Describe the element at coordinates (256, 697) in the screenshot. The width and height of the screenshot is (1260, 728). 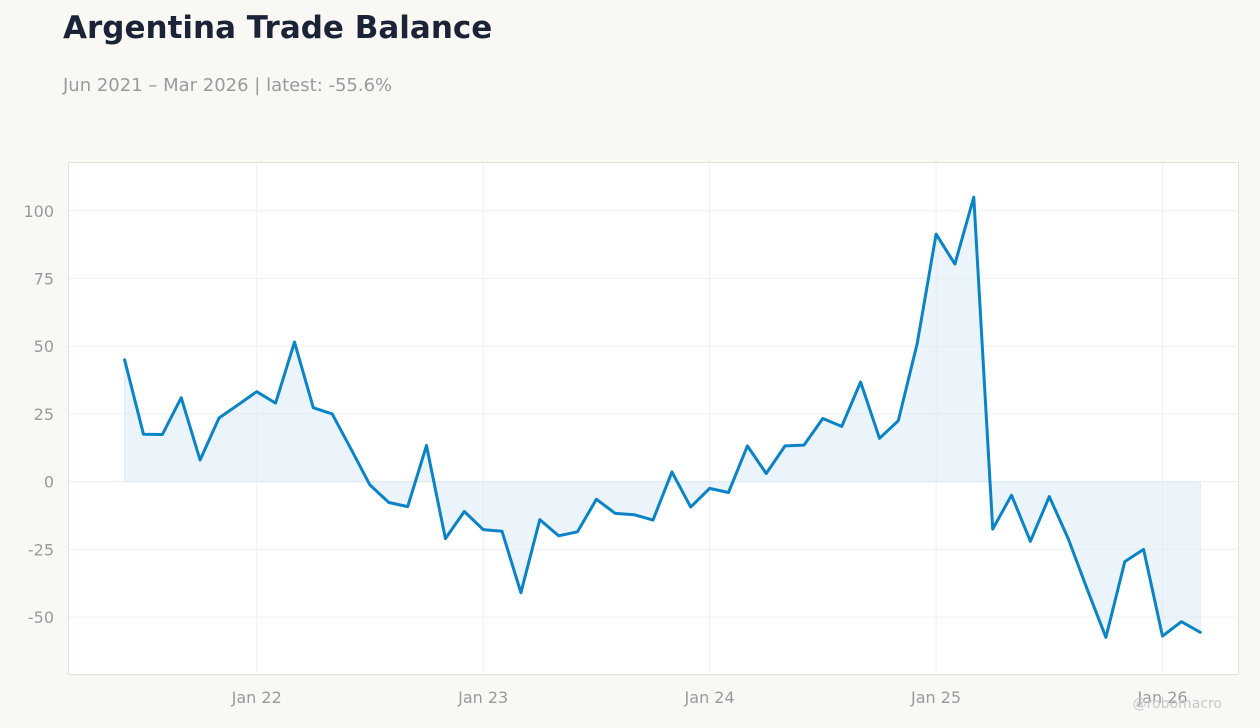
I see `x-tick-label: Jan 22` at that location.